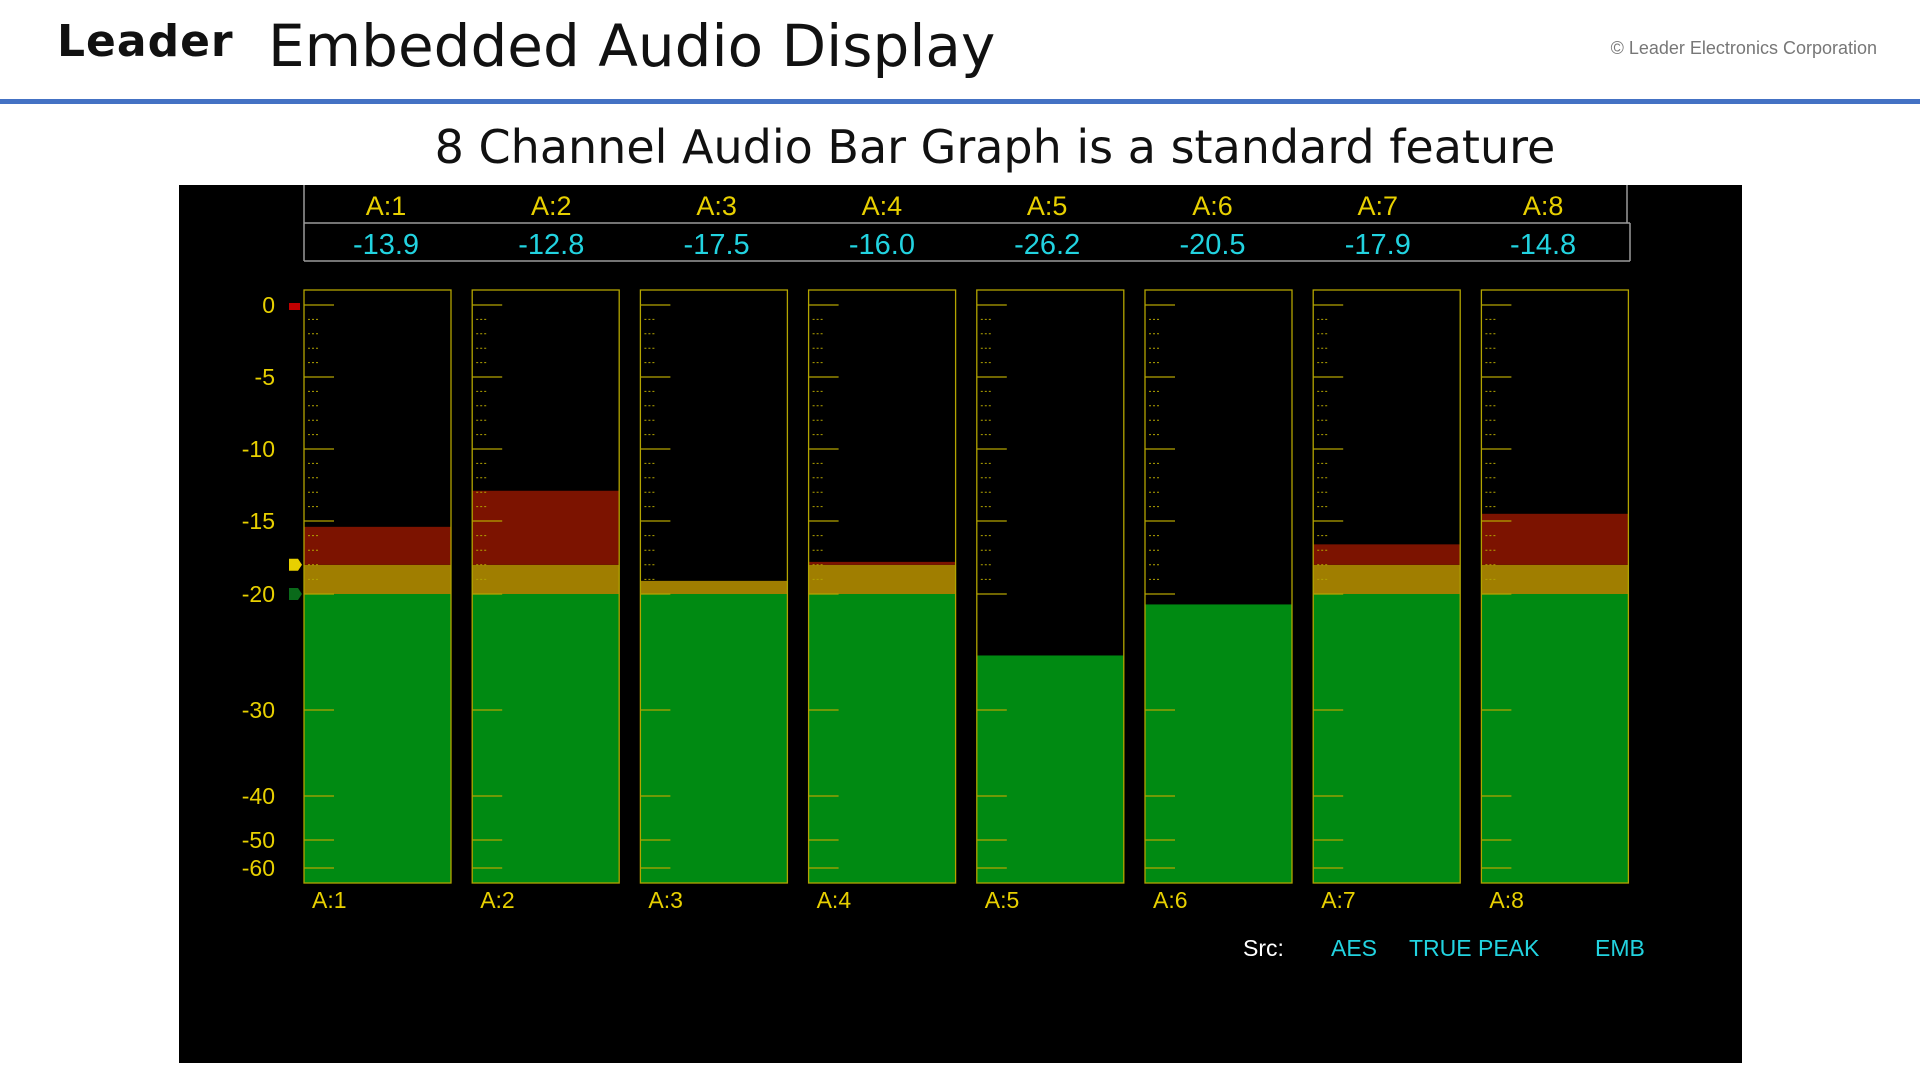 The image size is (1920, 1080). Describe the element at coordinates (1170, 900) in the screenshot. I see `channel-label: A:6` at that location.